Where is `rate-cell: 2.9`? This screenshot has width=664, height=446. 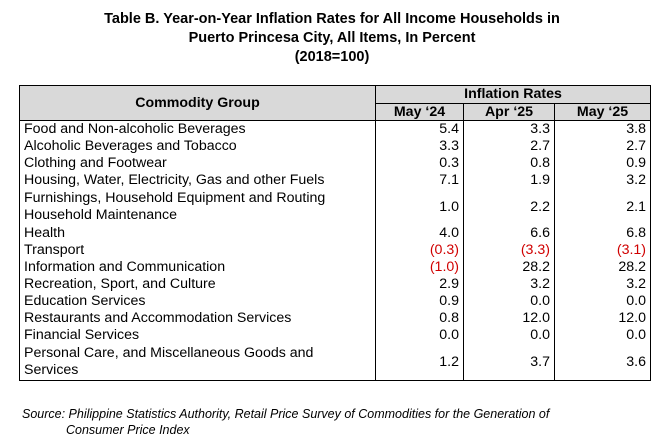 rate-cell: 2.9 is located at coordinates (419, 284).